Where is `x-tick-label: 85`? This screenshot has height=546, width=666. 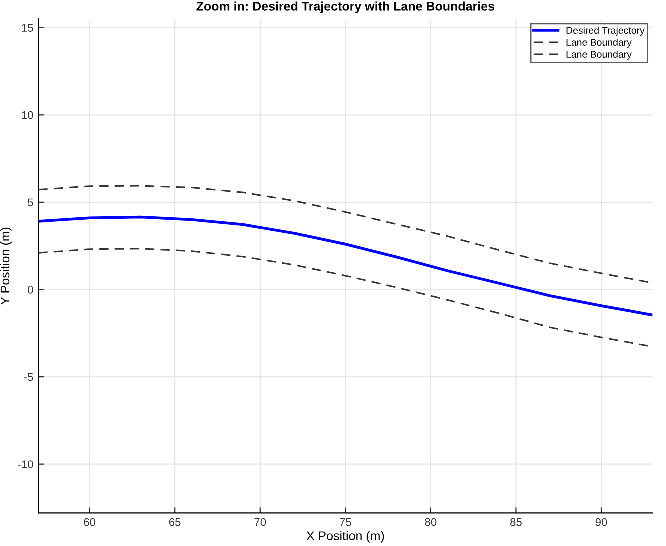
x-tick-label: 85 is located at coordinates (516, 522).